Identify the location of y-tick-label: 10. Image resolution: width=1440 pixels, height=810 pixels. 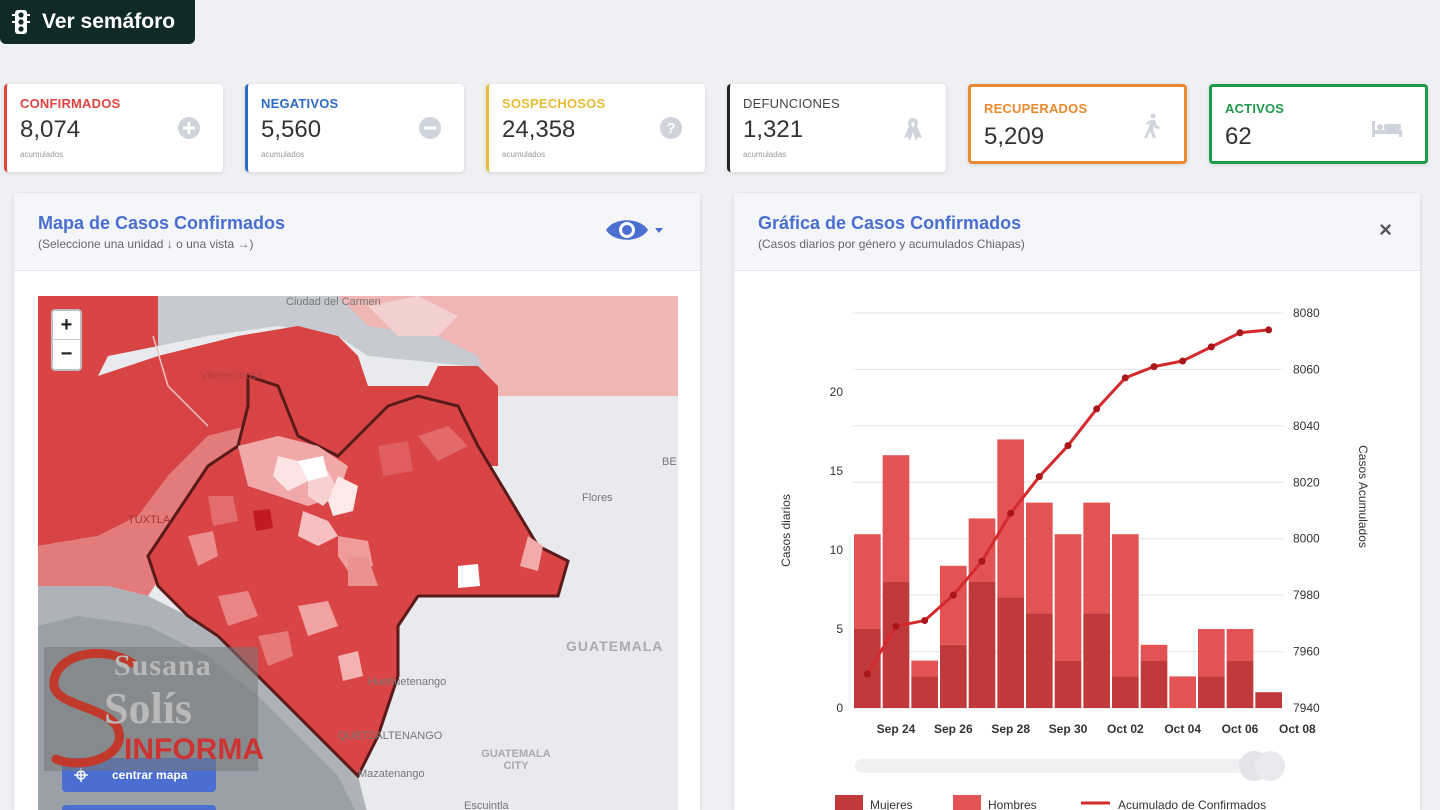
(837, 550).